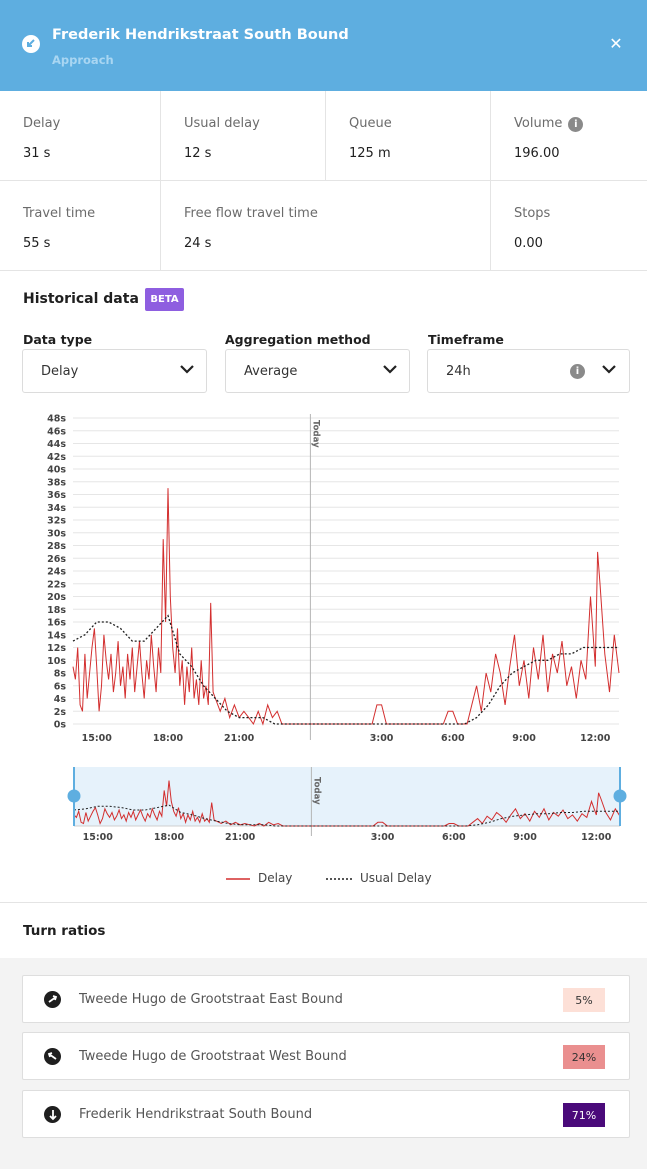 Image resolution: width=647 pixels, height=1169 pixels. I want to click on stat-usual-delay: Usual delay 12 s, so click(243, 136).